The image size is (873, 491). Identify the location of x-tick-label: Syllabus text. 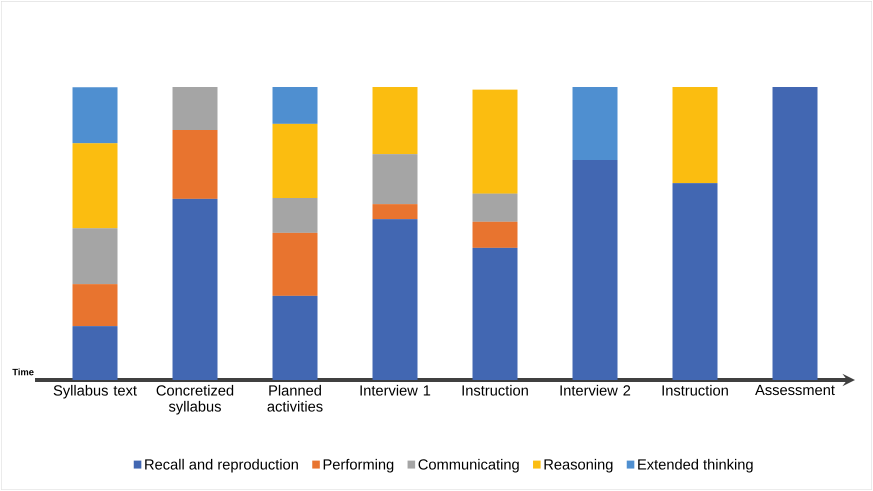
(95, 391).